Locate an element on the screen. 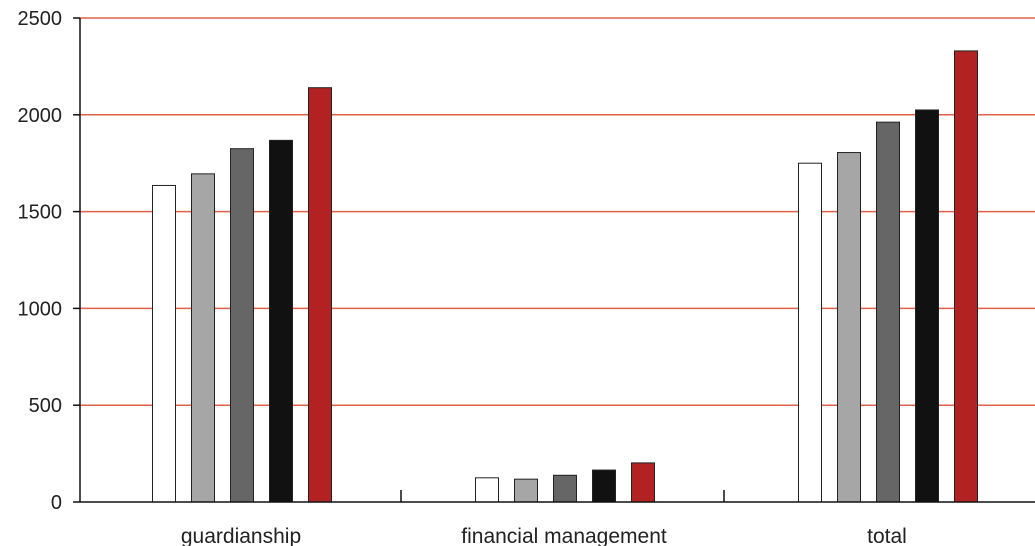  x-tick-label: guardianship is located at coordinates (241, 535).